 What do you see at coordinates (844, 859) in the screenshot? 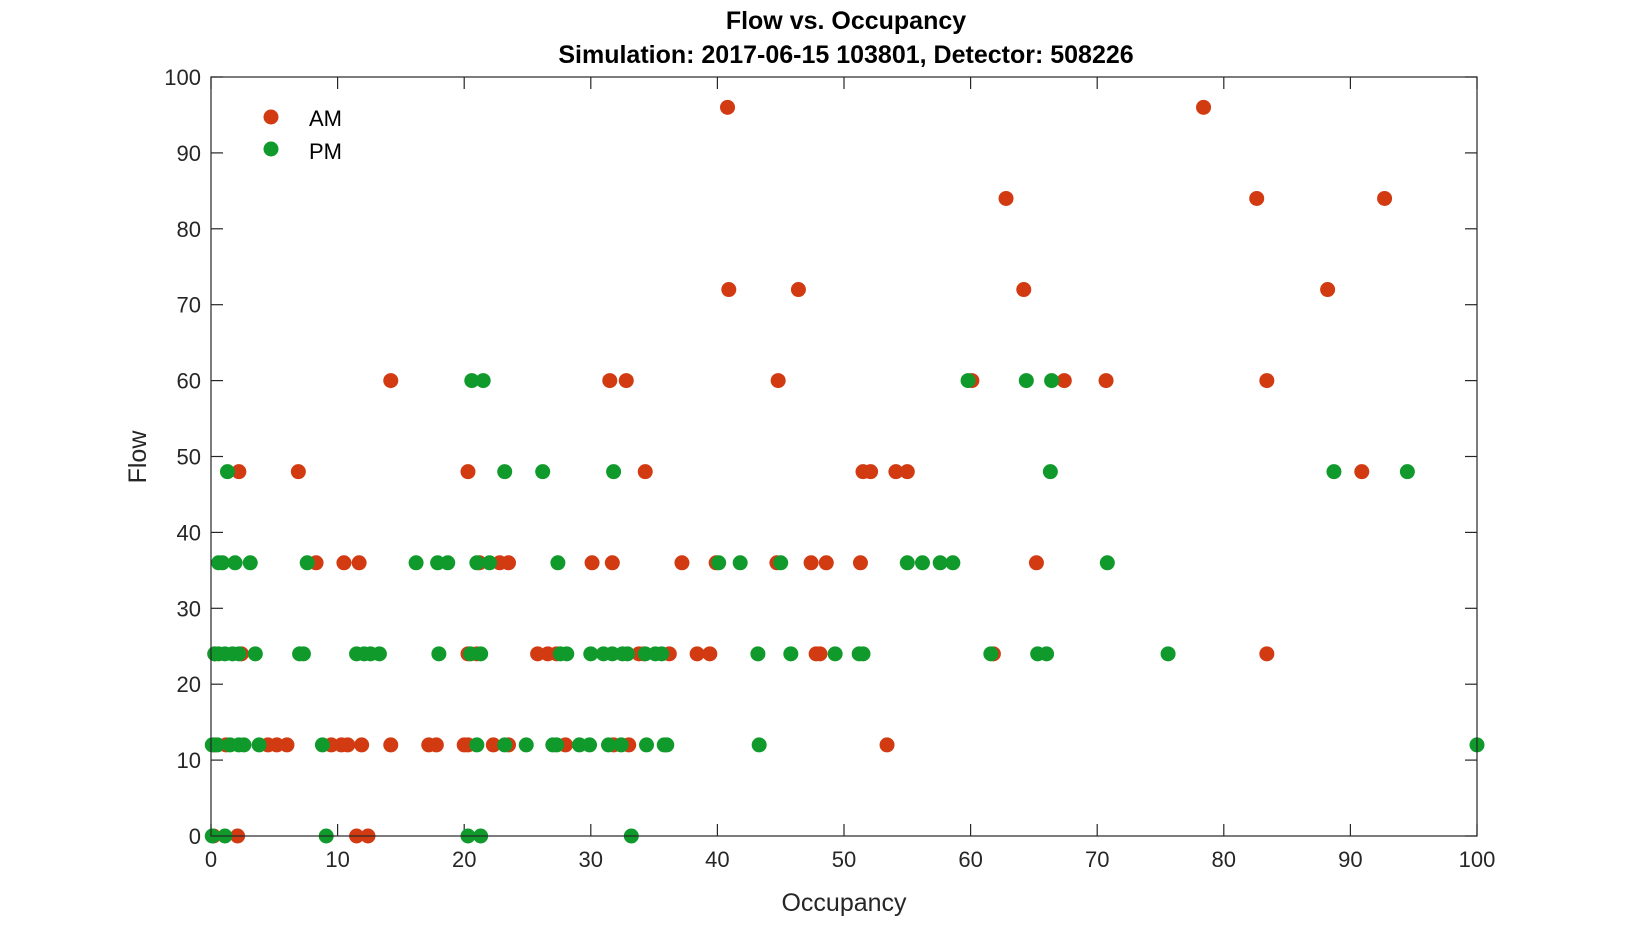
I see `x-tick-label: 50` at bounding box center [844, 859].